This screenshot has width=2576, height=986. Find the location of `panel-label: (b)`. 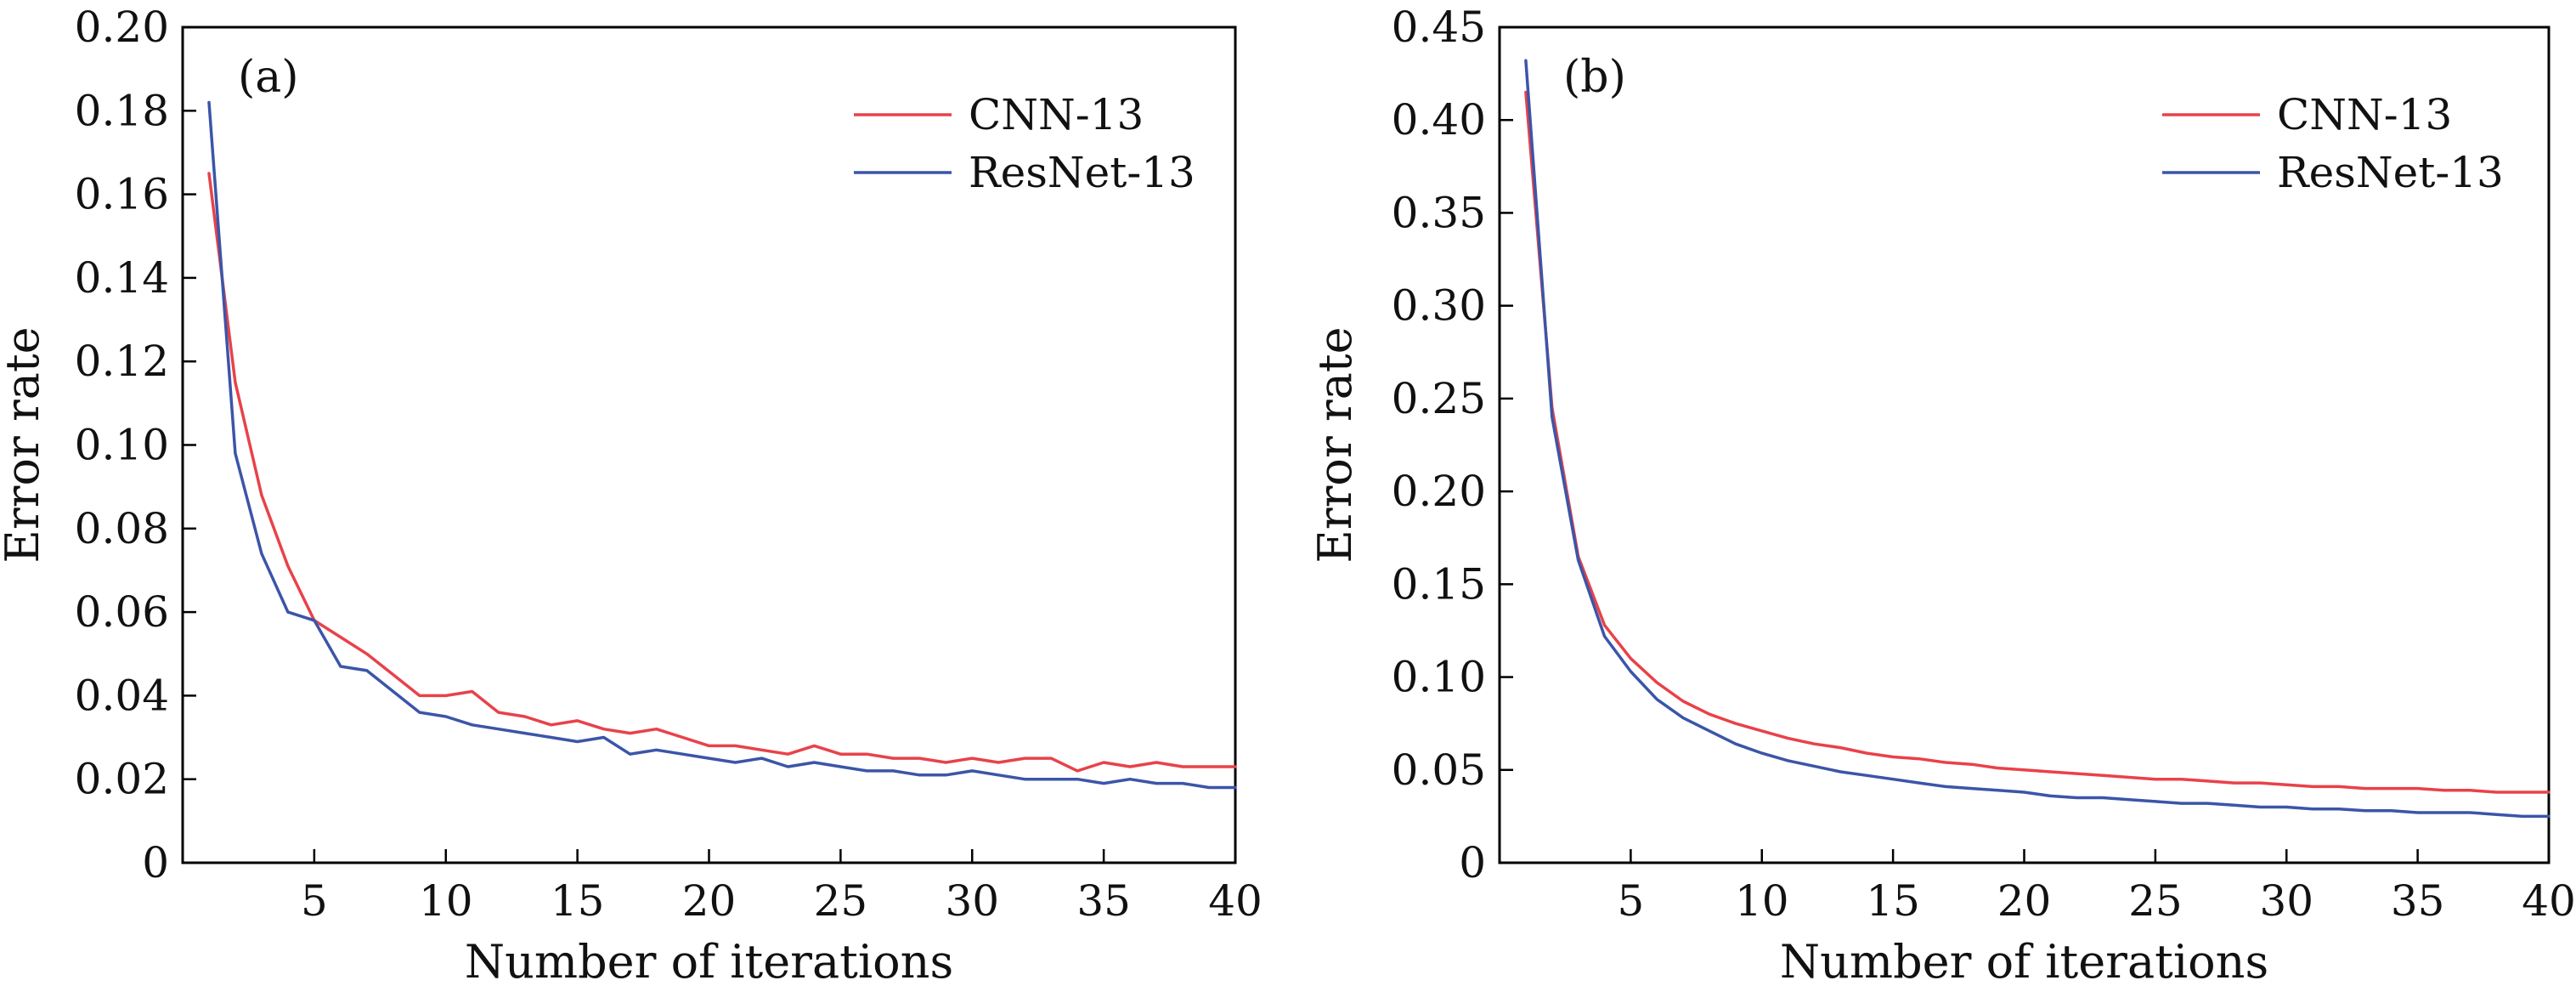

panel-label: (b) is located at coordinates (1595, 77).